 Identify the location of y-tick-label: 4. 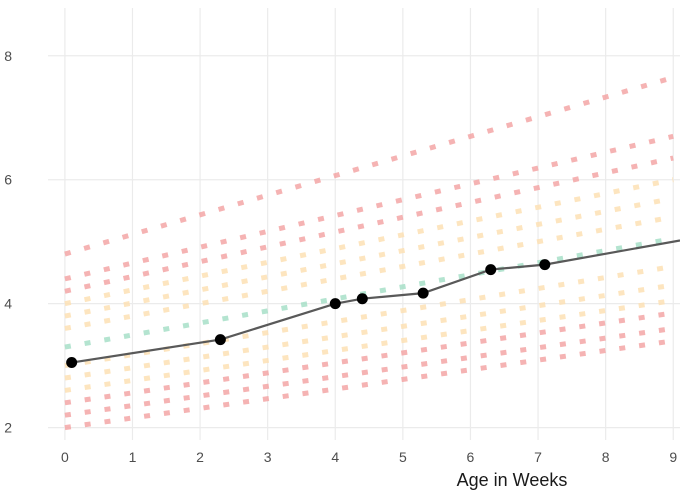
(8, 304).